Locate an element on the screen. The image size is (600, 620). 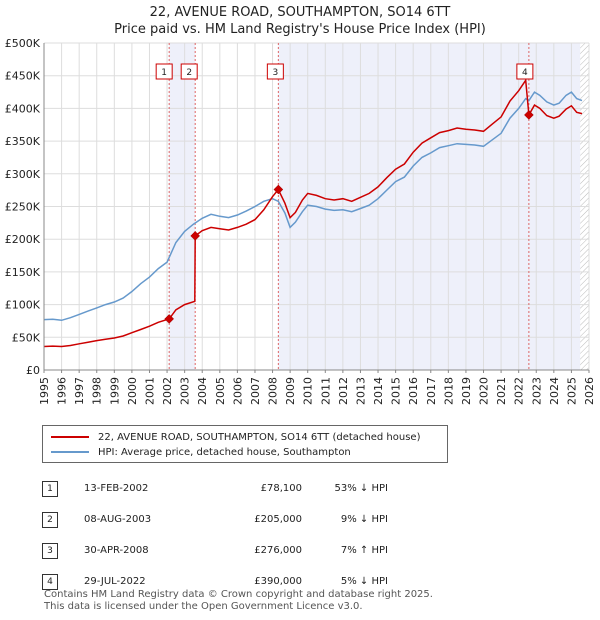
y-tick-label: £150K is located at coordinates (23, 272).